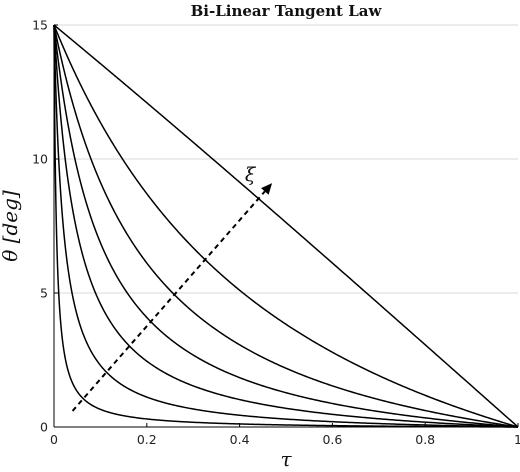 This screenshot has width=520, height=472. I want to click on x-tick-label: 1, so click(517, 439).